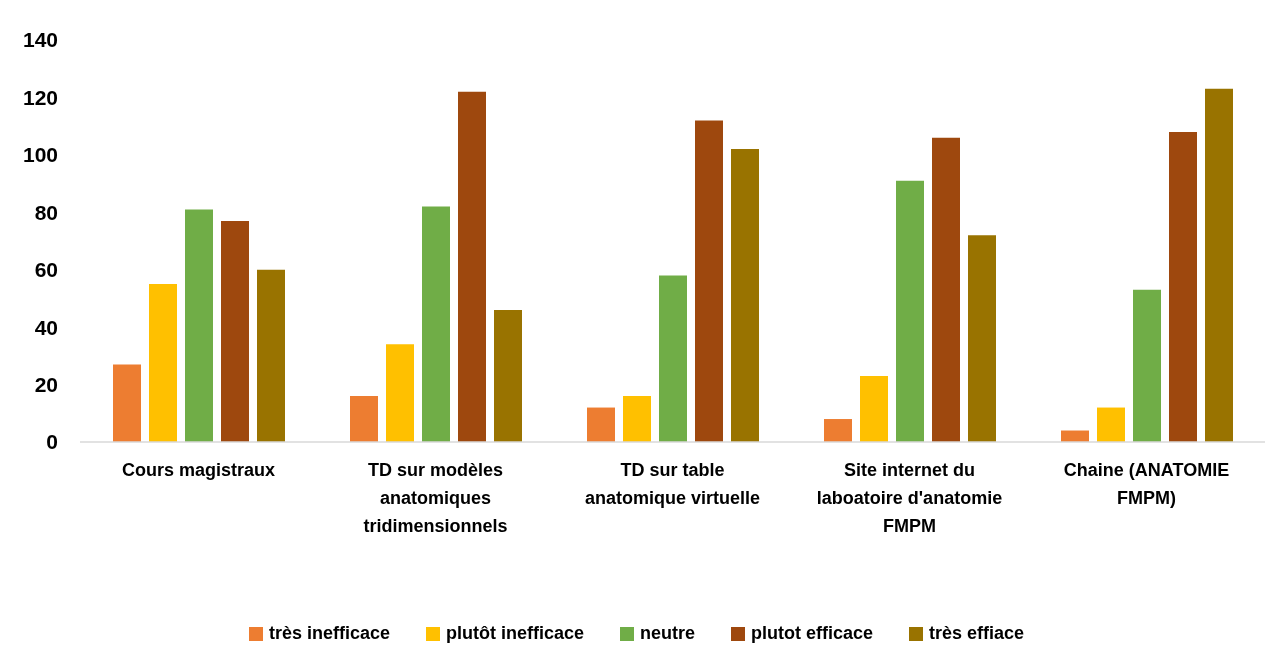 The width and height of the screenshot is (1281, 668). Describe the element at coordinates (46, 327) in the screenshot. I see `y-tick-label: 40` at that location.